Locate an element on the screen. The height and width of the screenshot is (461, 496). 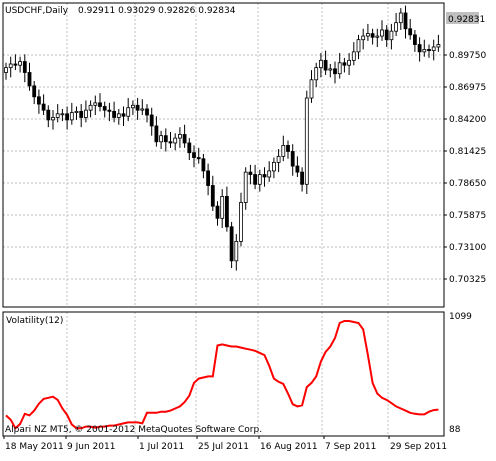
time-axis-label: 1 Jul 2011 is located at coordinates (161, 447).